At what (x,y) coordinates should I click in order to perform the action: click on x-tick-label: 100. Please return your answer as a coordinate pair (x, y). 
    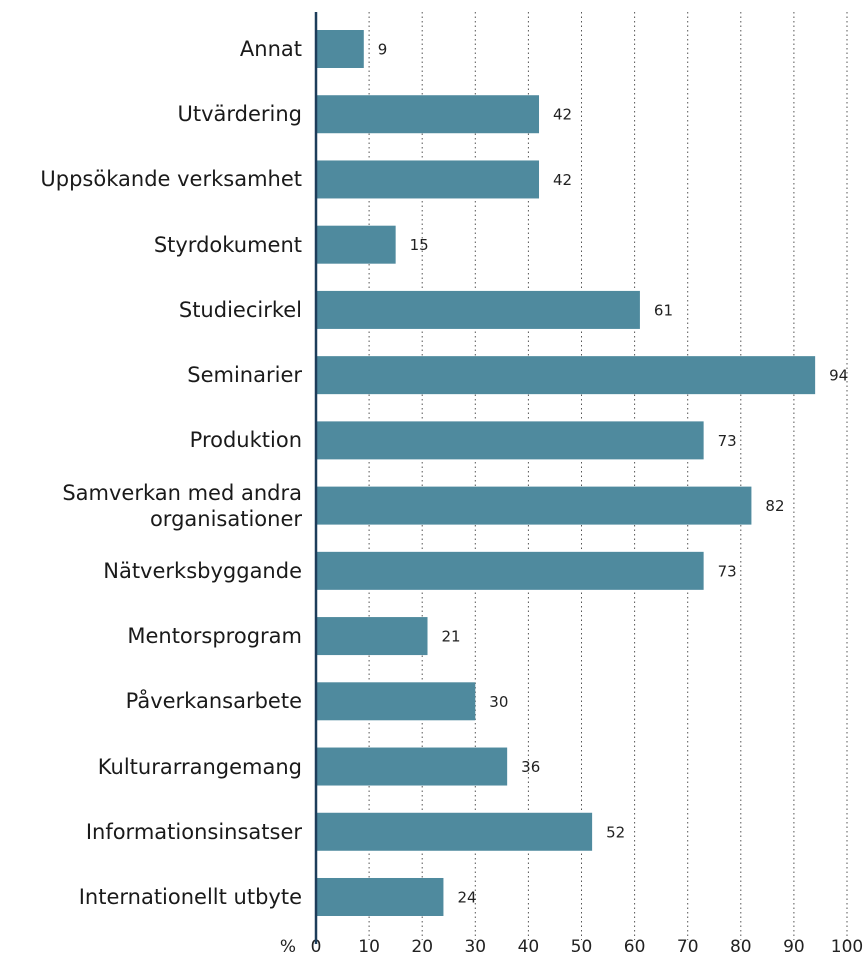
    Looking at the image, I should click on (847, 947).